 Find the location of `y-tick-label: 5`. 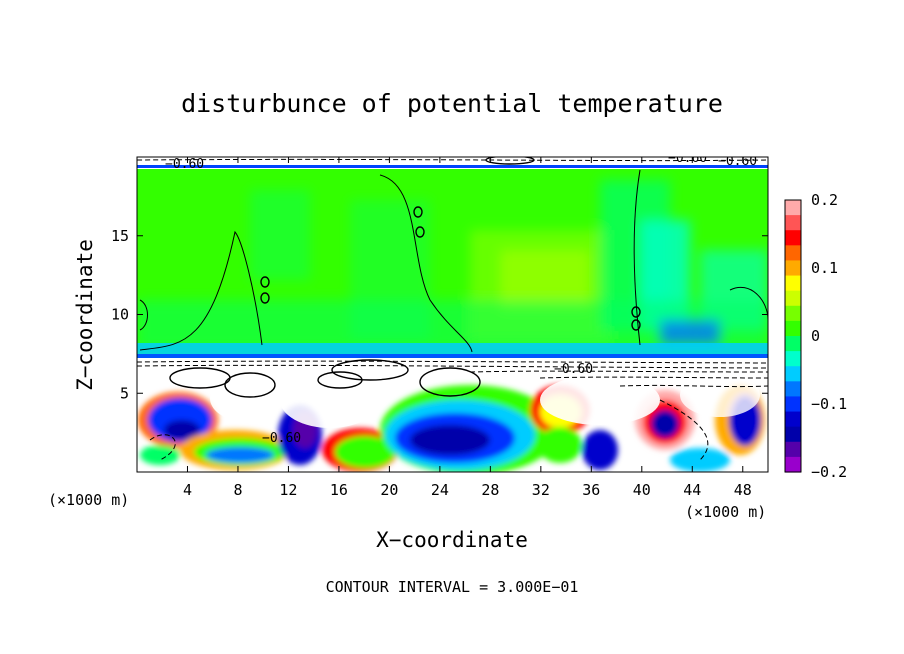

y-tick-label: 5 is located at coordinates (124, 393).